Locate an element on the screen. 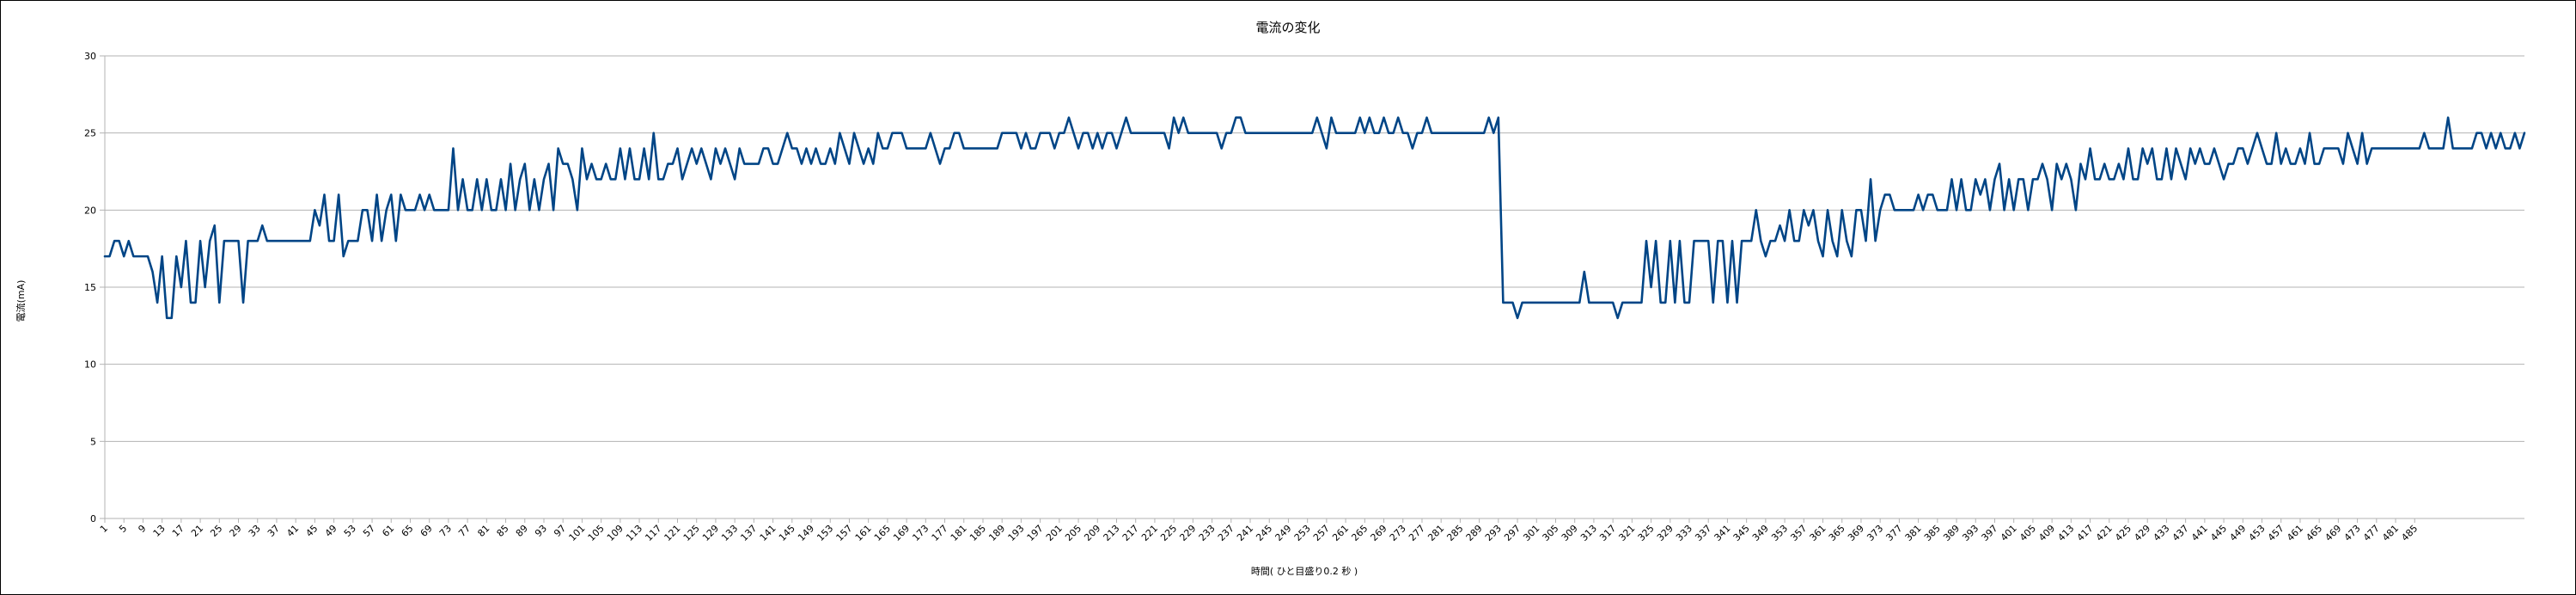 The width and height of the screenshot is (2576, 595). x-tick-label: 425 is located at coordinates (2123, 533).